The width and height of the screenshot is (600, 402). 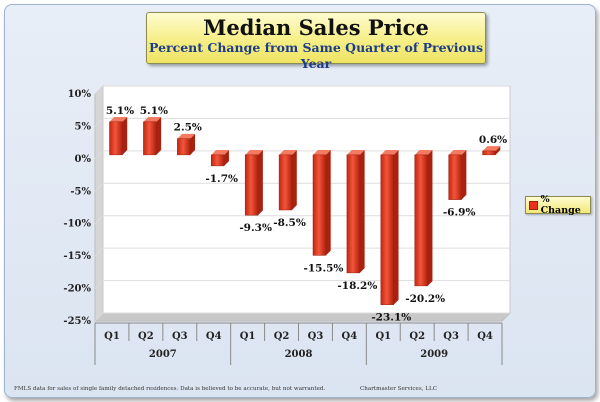 What do you see at coordinates (299, 354) in the screenshot?
I see `x-group-label: 2008` at bounding box center [299, 354].